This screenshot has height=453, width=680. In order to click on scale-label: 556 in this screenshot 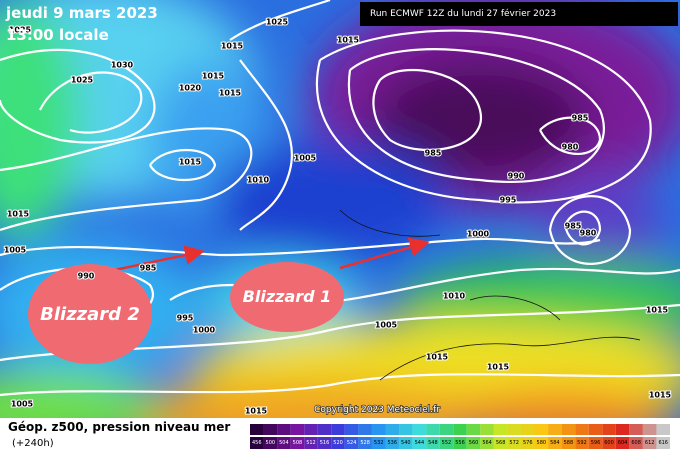, I will do `click(460, 443)`.